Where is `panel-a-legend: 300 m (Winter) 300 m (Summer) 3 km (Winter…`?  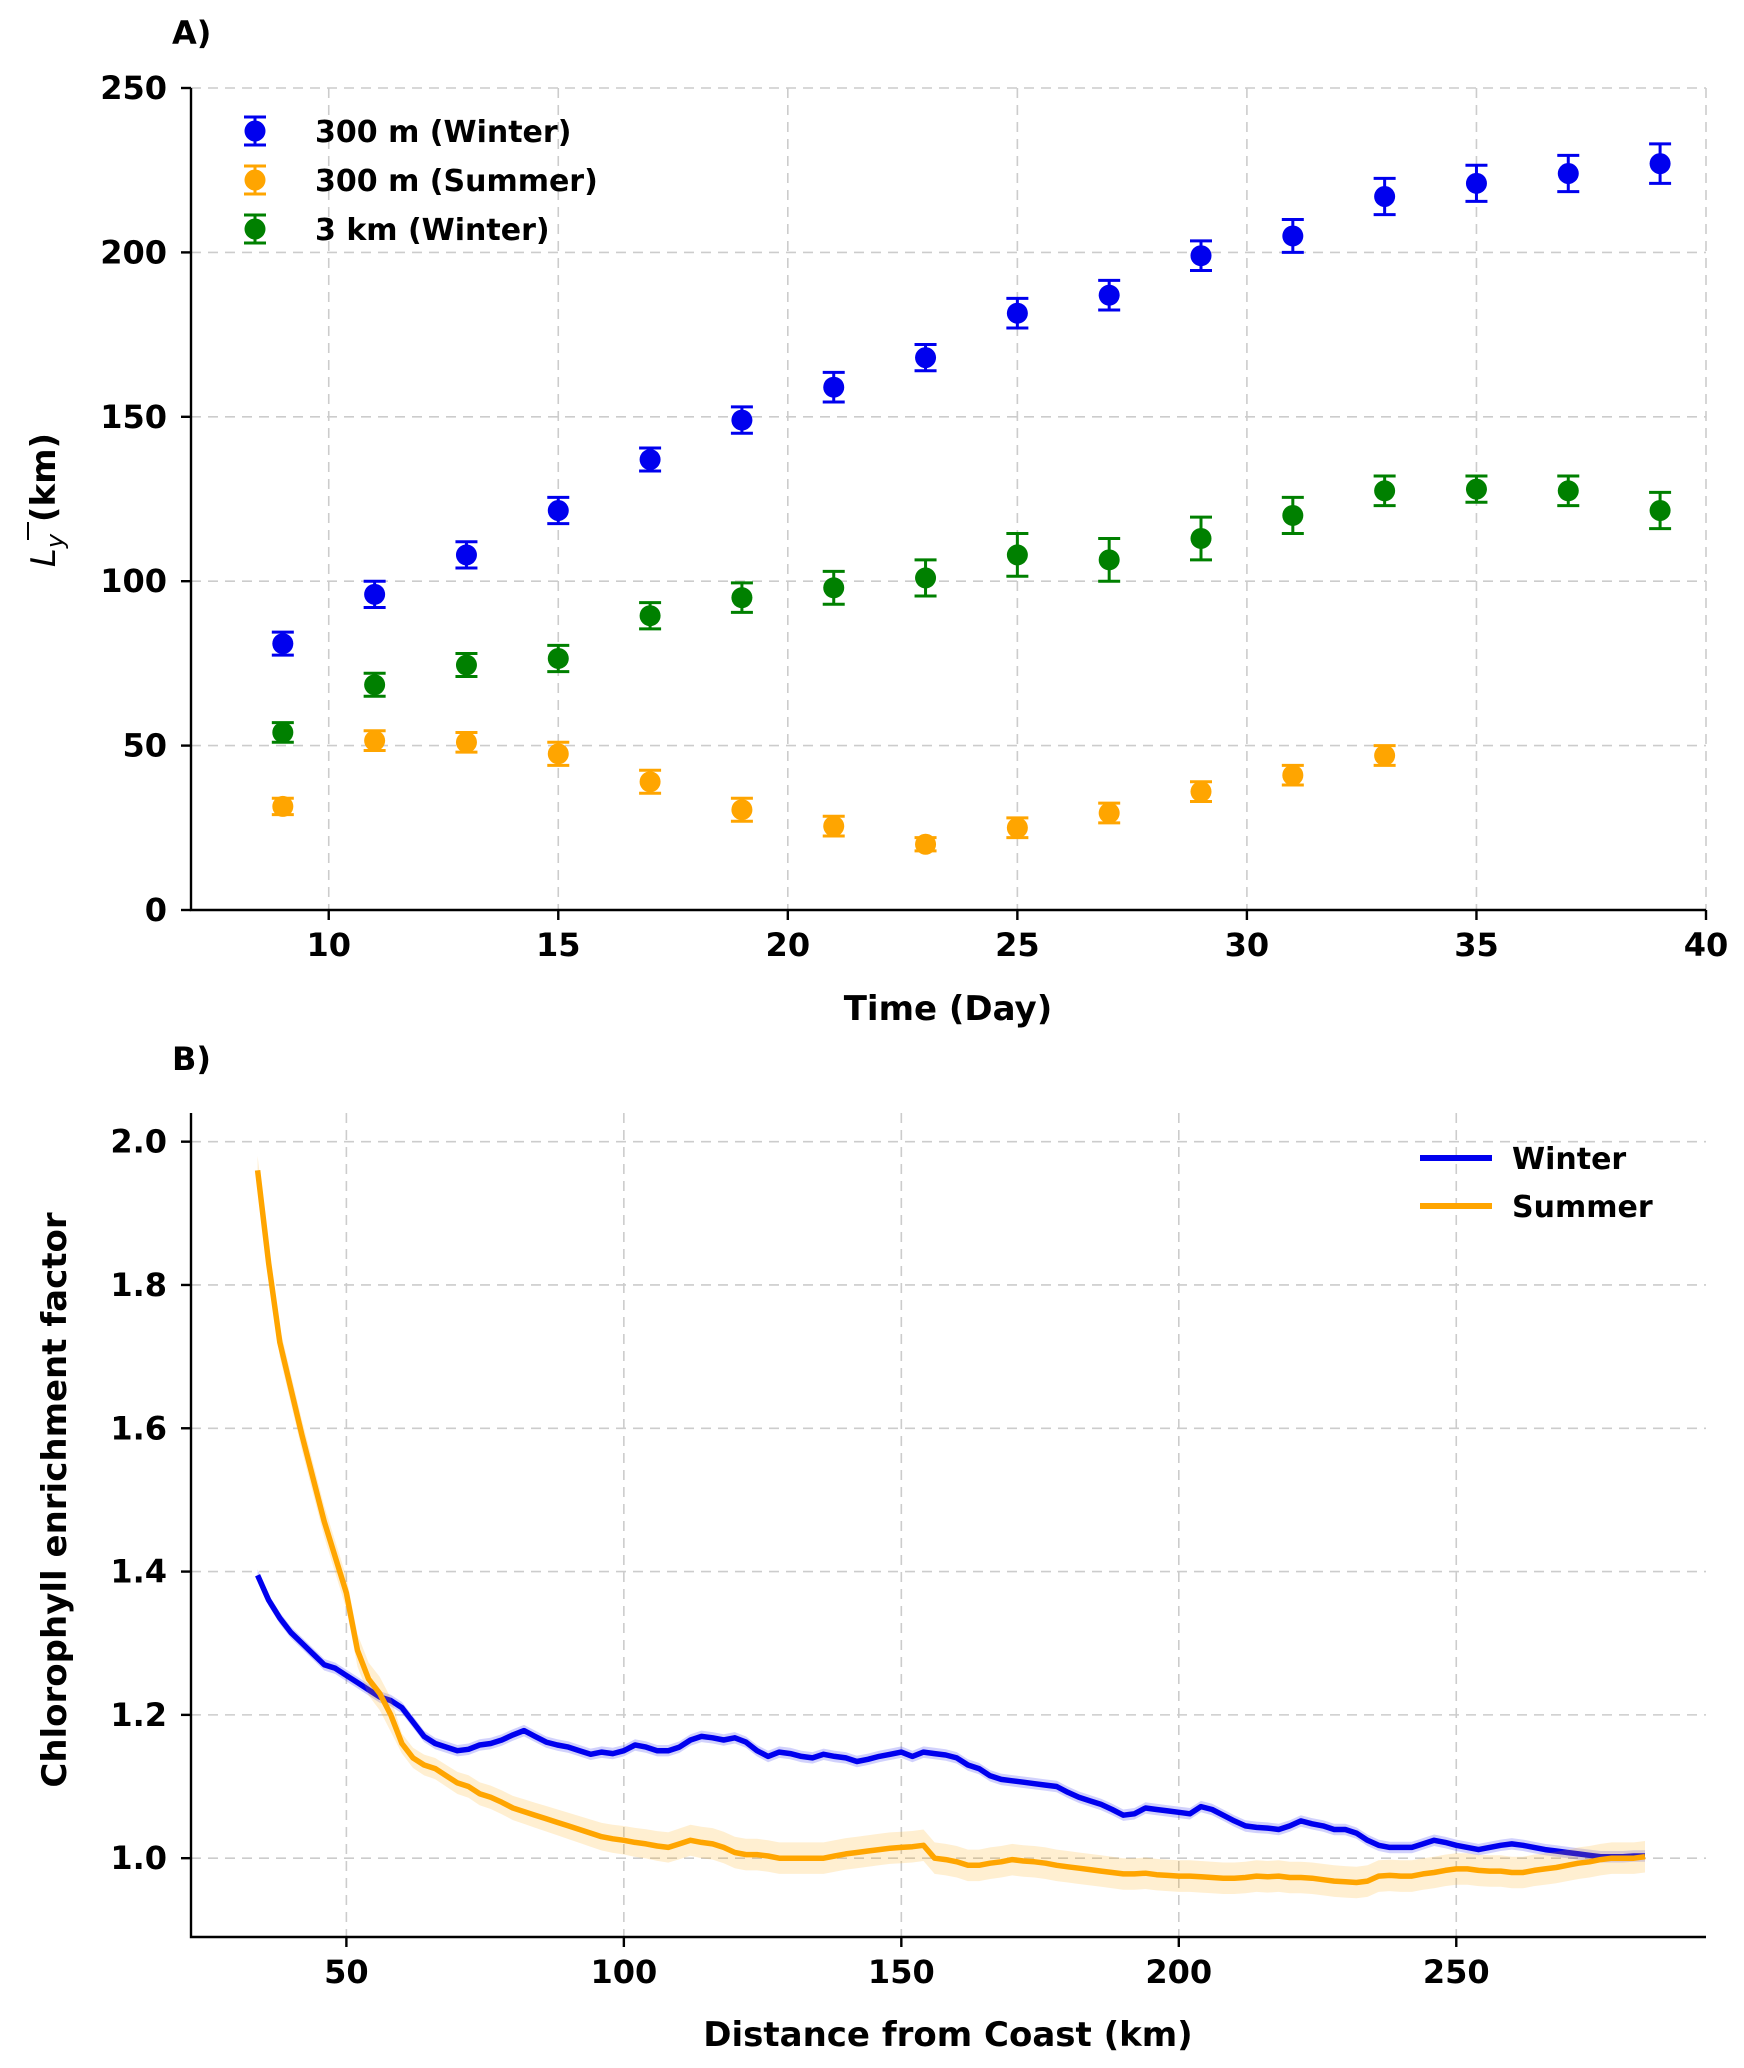
panel-a-legend: 300 m (Winter) 300 m (Summer) 3 km (Winter… is located at coordinates (421, 181).